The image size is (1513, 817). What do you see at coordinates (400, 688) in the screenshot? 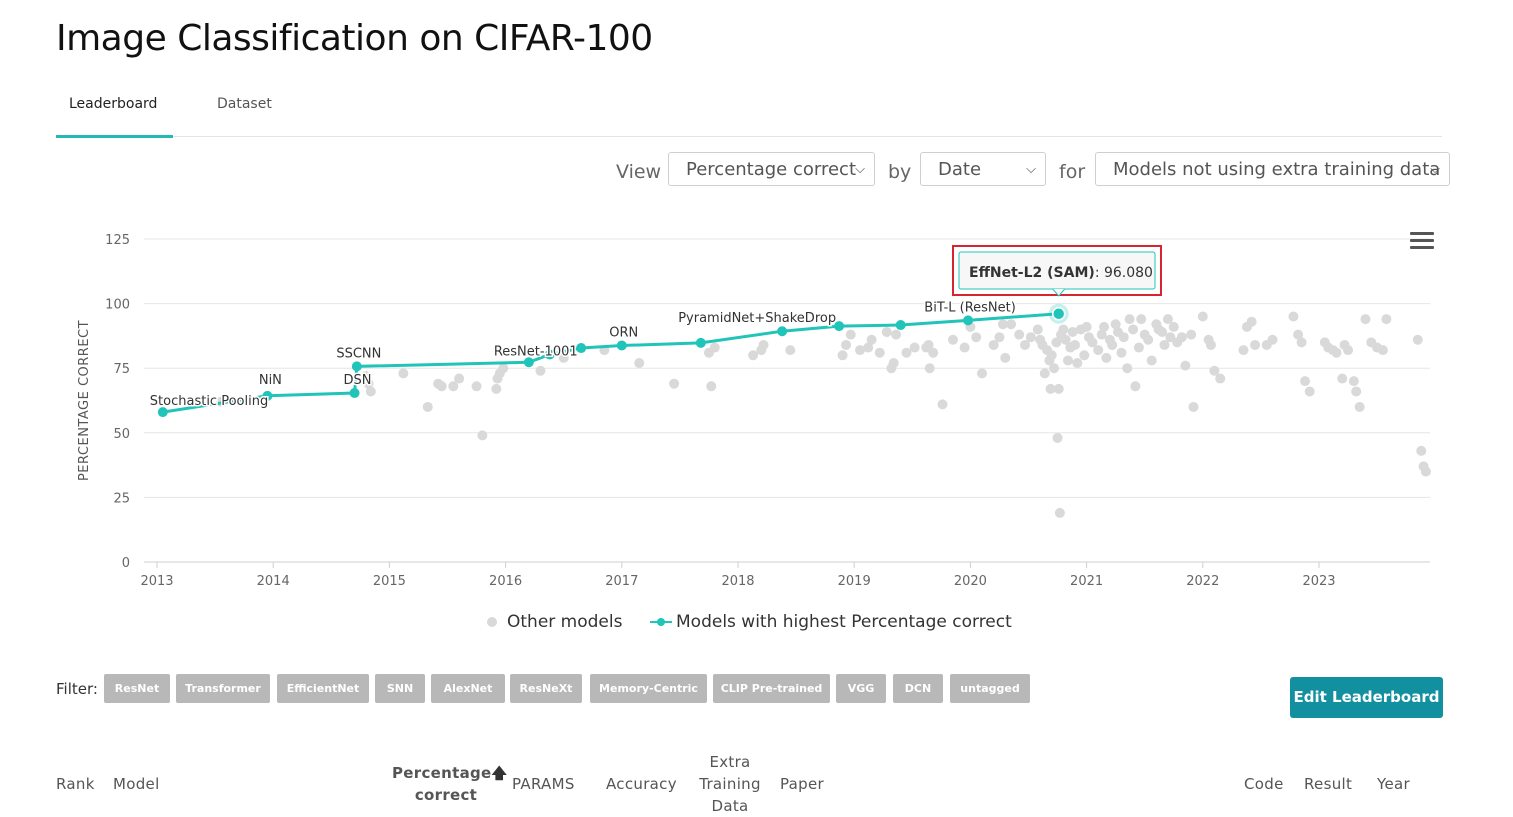
I see `filter-tag-snn: SNN` at bounding box center [400, 688].